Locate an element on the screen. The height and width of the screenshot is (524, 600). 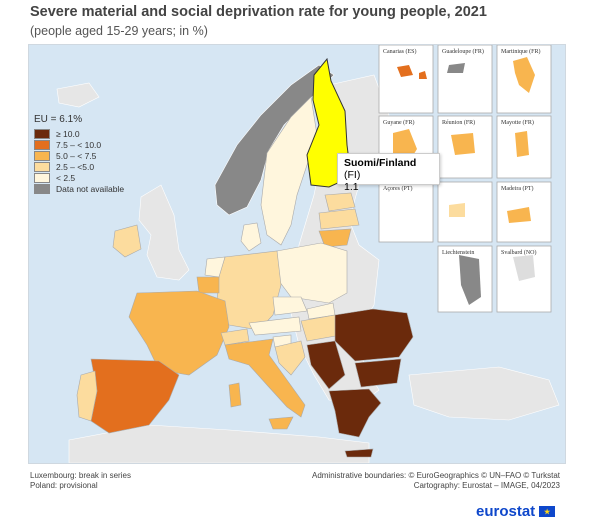
legend-item: 7.5 – < 10.0 is located at coordinates (79, 144).